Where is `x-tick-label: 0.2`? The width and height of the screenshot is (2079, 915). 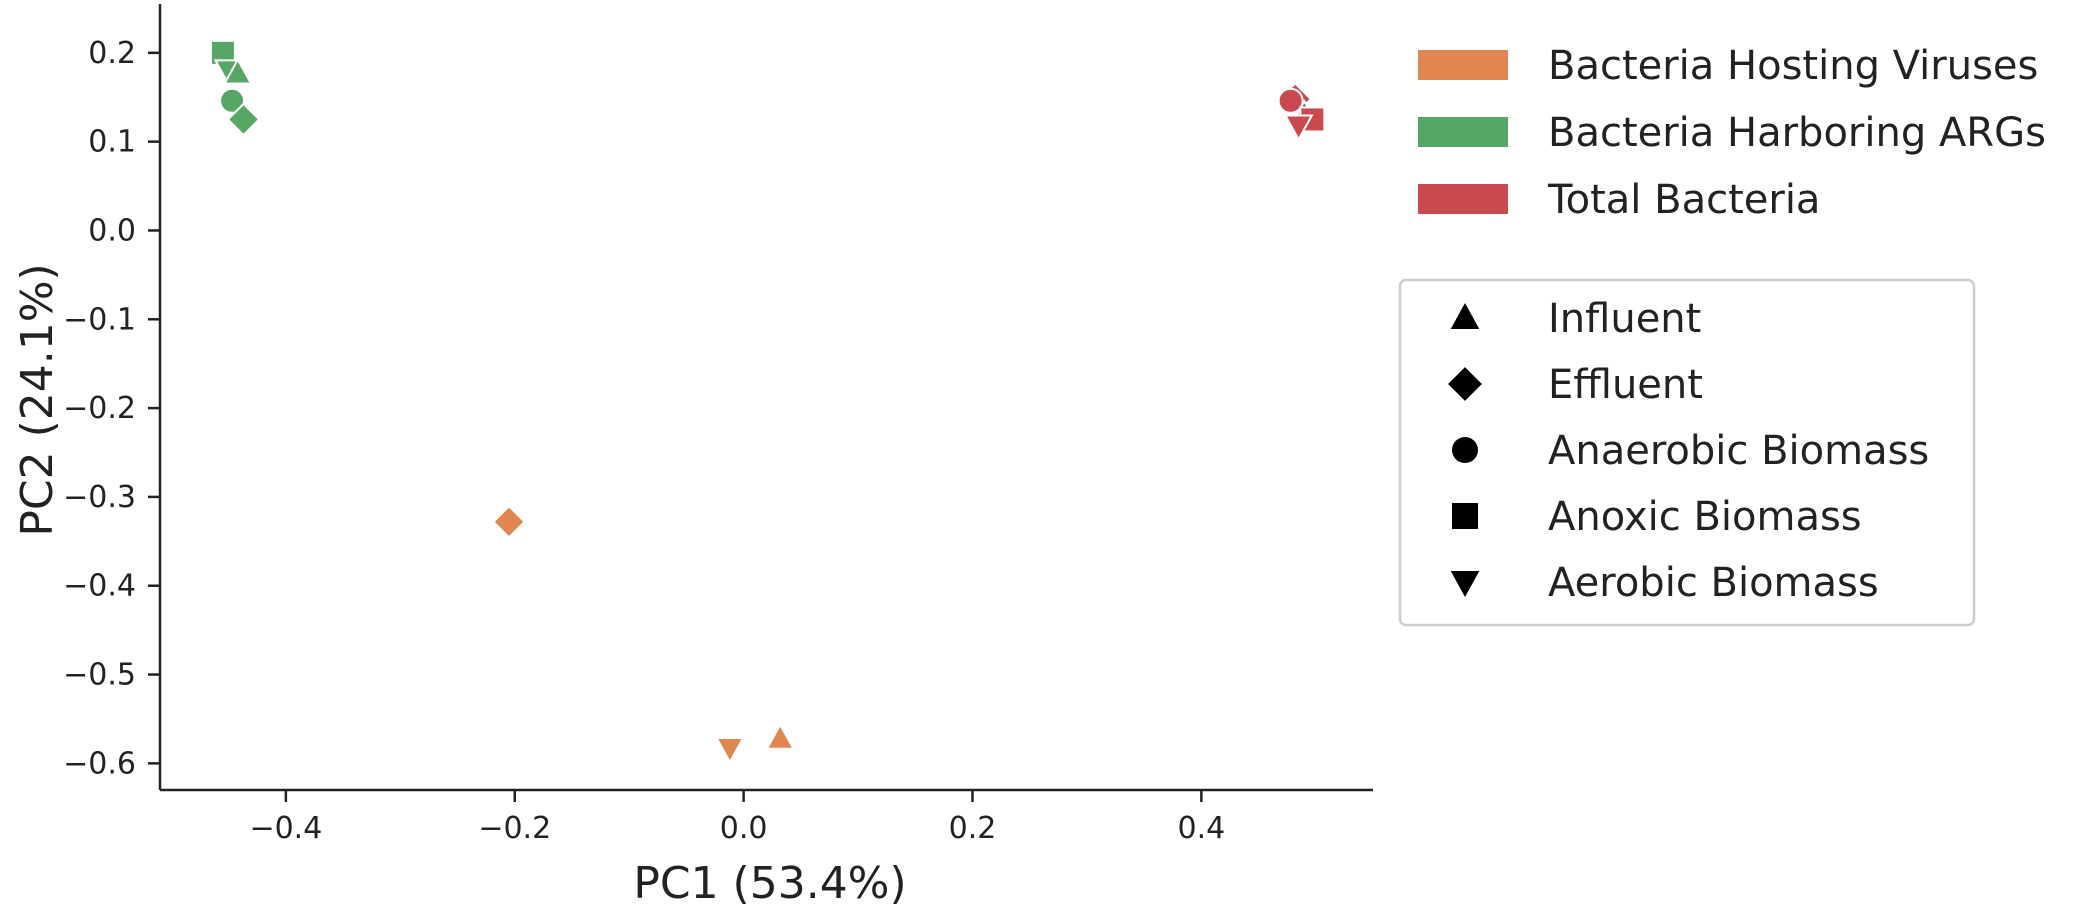 x-tick-label: 0.2 is located at coordinates (973, 828).